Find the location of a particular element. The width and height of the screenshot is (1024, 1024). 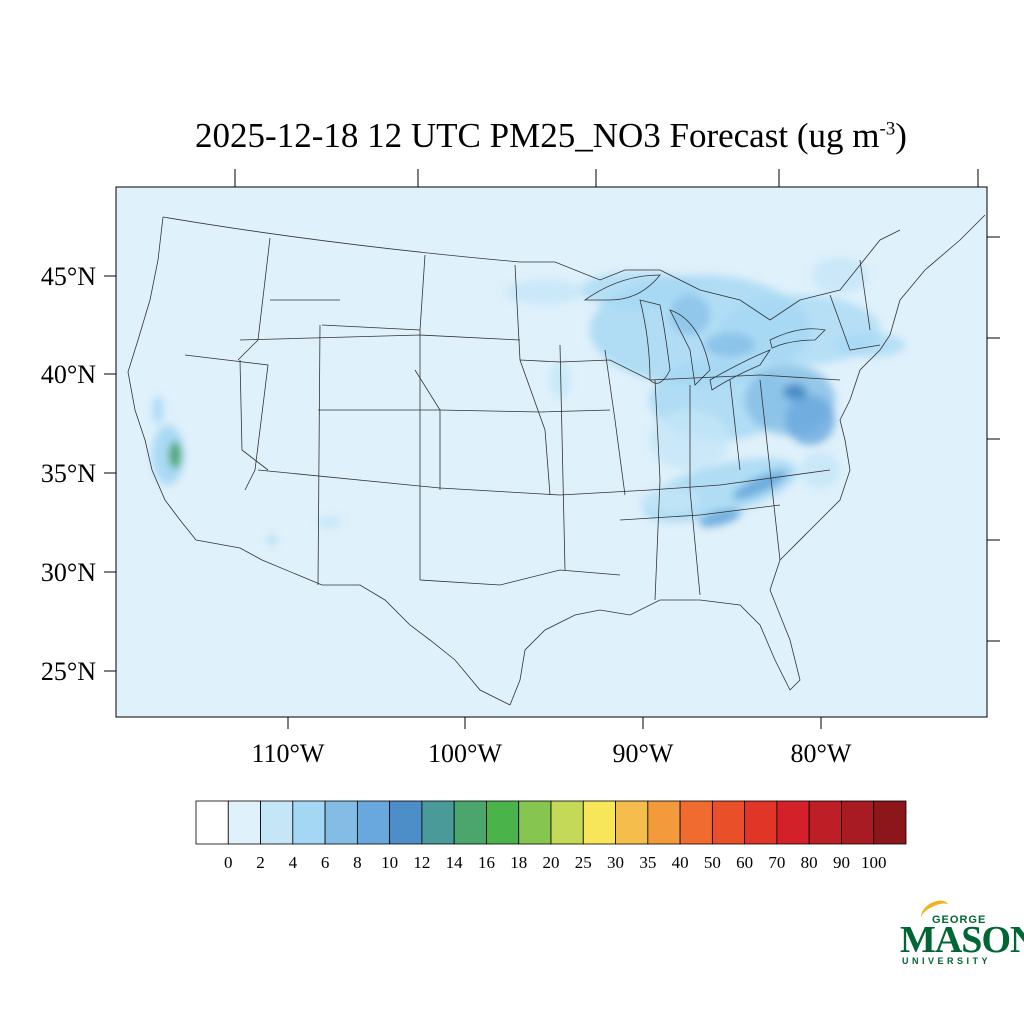

gmu-logo: GEORGE MASON UNIVERSITY is located at coordinates (960, 933).